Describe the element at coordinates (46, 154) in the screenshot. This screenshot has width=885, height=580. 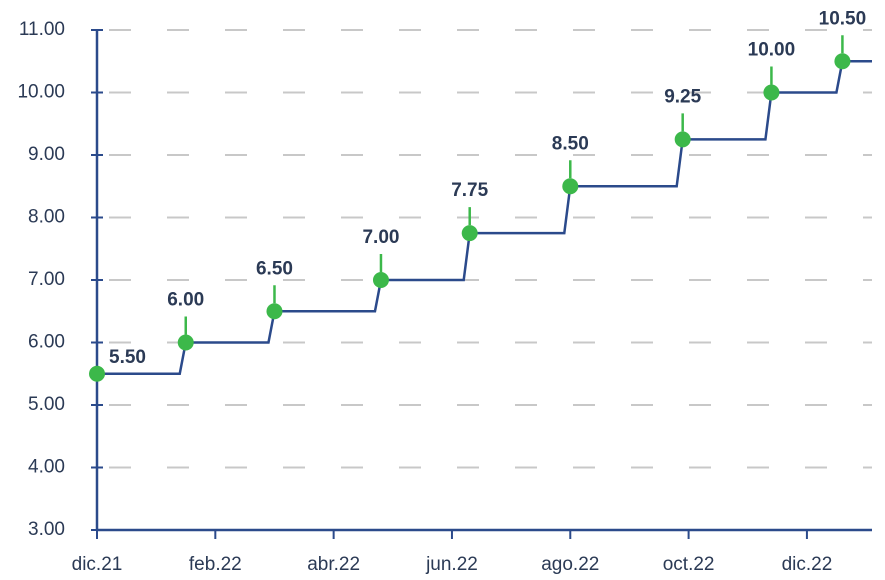
I see `y-tick-label: 9.00` at that location.